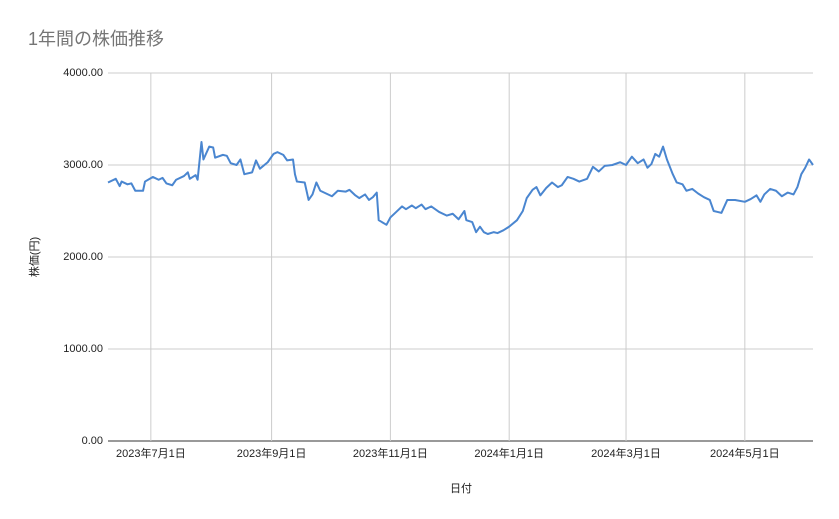 This screenshot has width=839, height=519. What do you see at coordinates (745, 453) in the screenshot?
I see `x-tick-label: 2024年5月1日` at bounding box center [745, 453].